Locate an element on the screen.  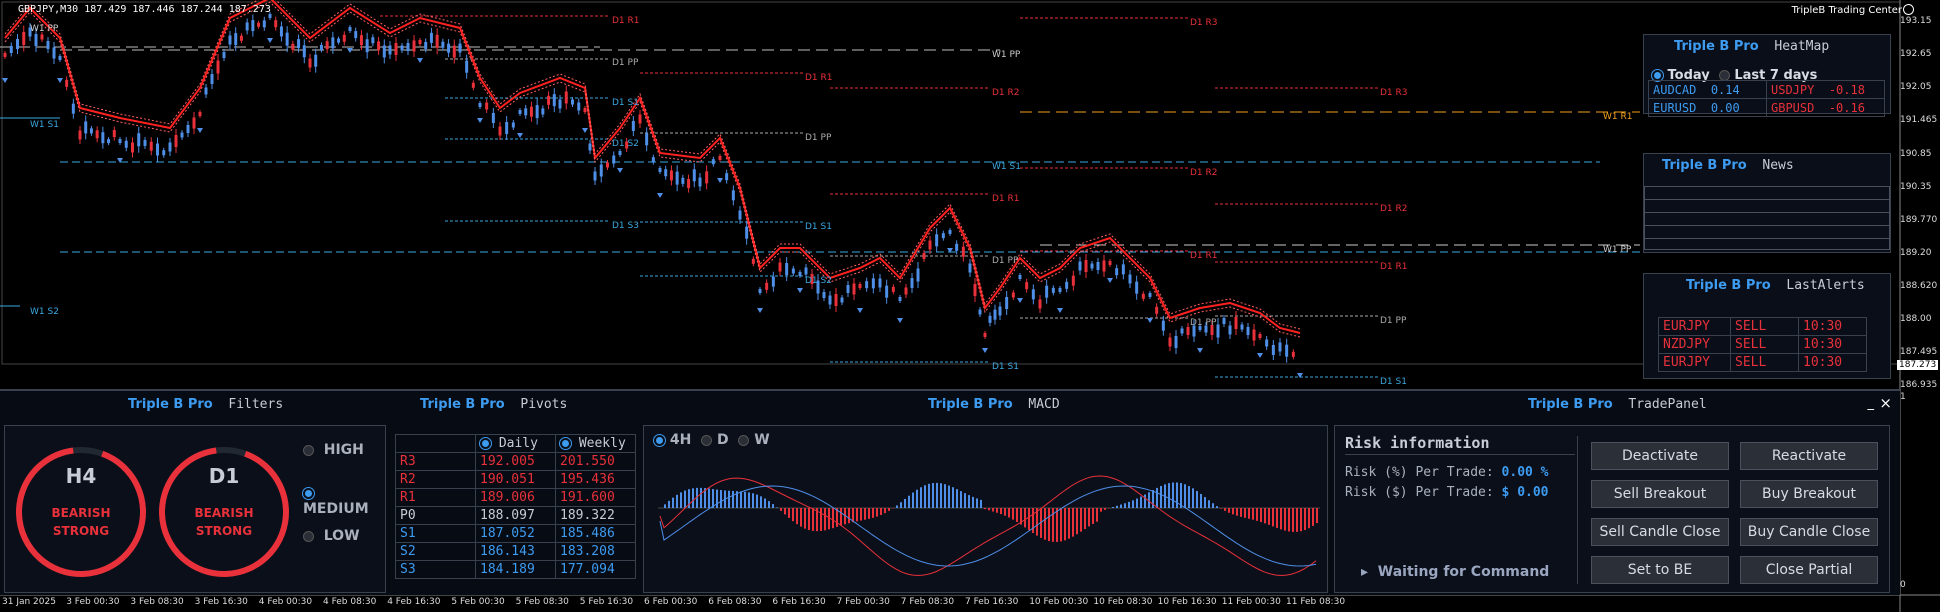
sell-breakout-button: Sell Breakout is located at coordinates (1660, 494).